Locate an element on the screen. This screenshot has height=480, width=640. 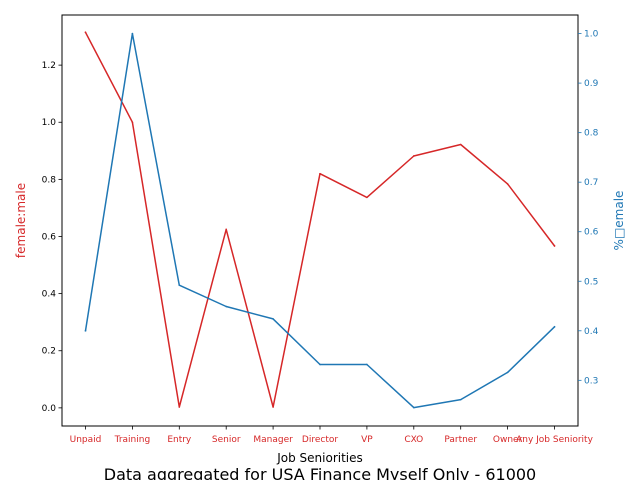
left-tick-label: 0.2 is located at coordinates (49, 352).